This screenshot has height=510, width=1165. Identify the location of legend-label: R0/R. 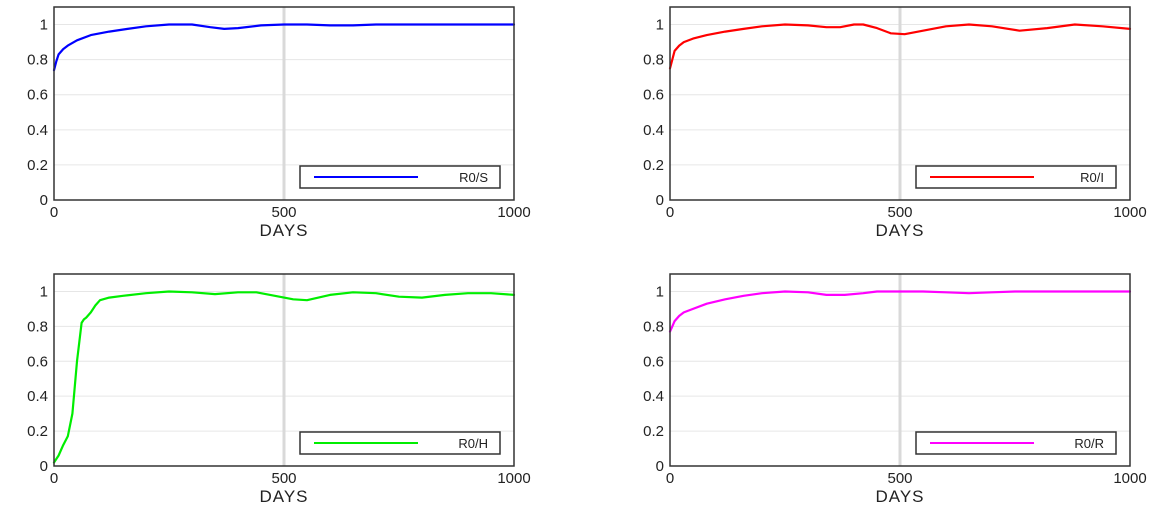
(1089, 443).